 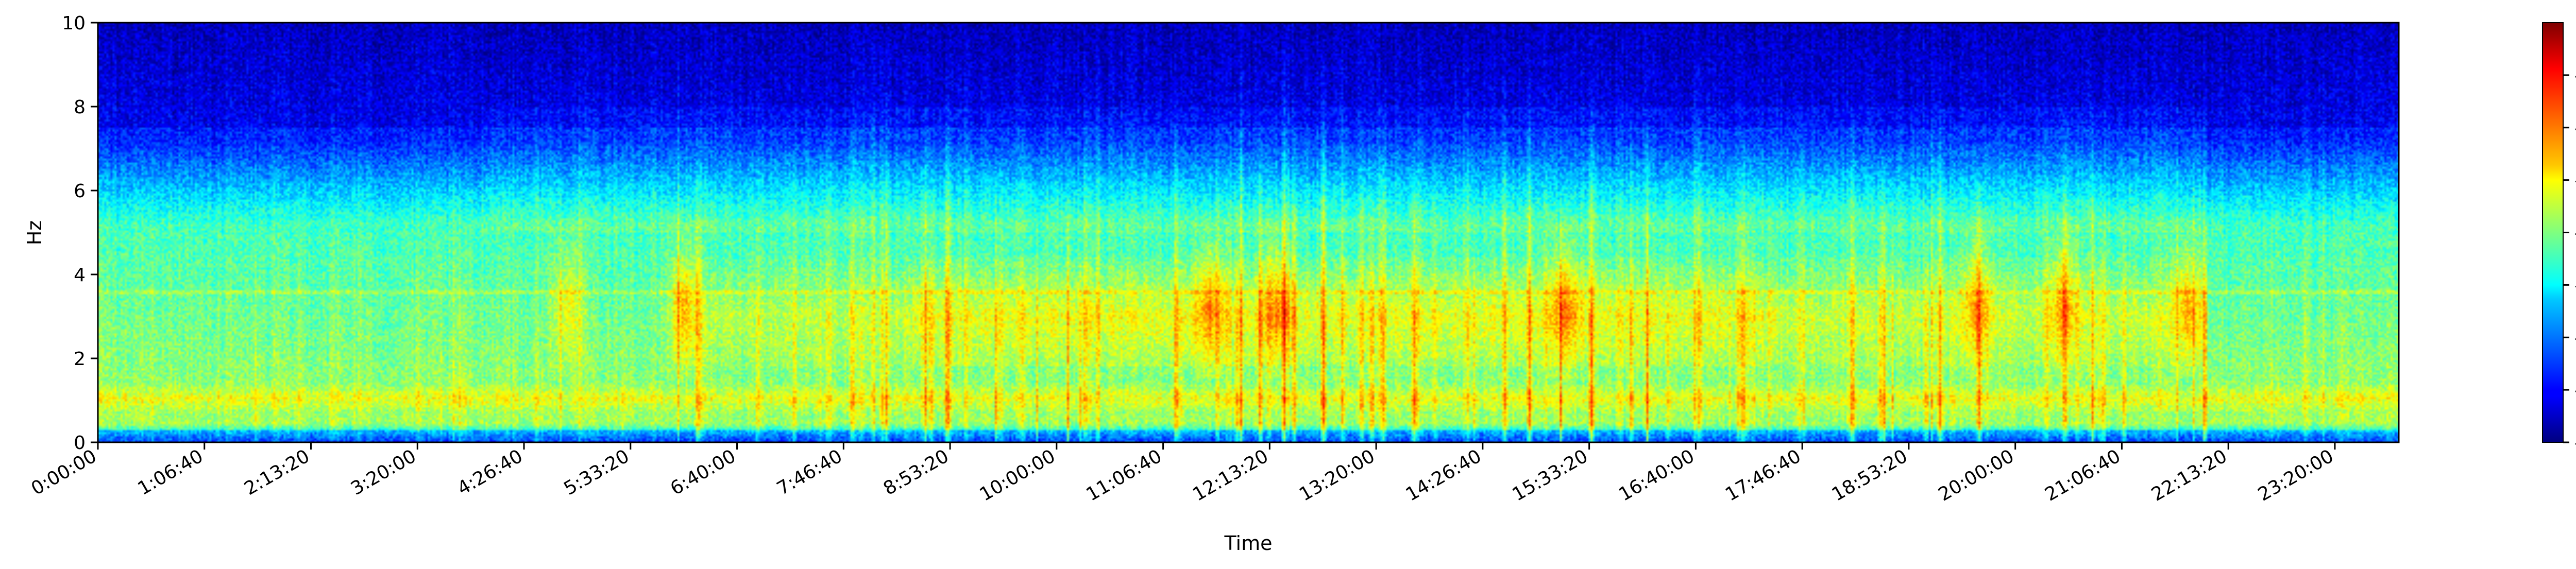 I want to click on colorbar-tick-label: -10 dB, so click(x=2575, y=76).